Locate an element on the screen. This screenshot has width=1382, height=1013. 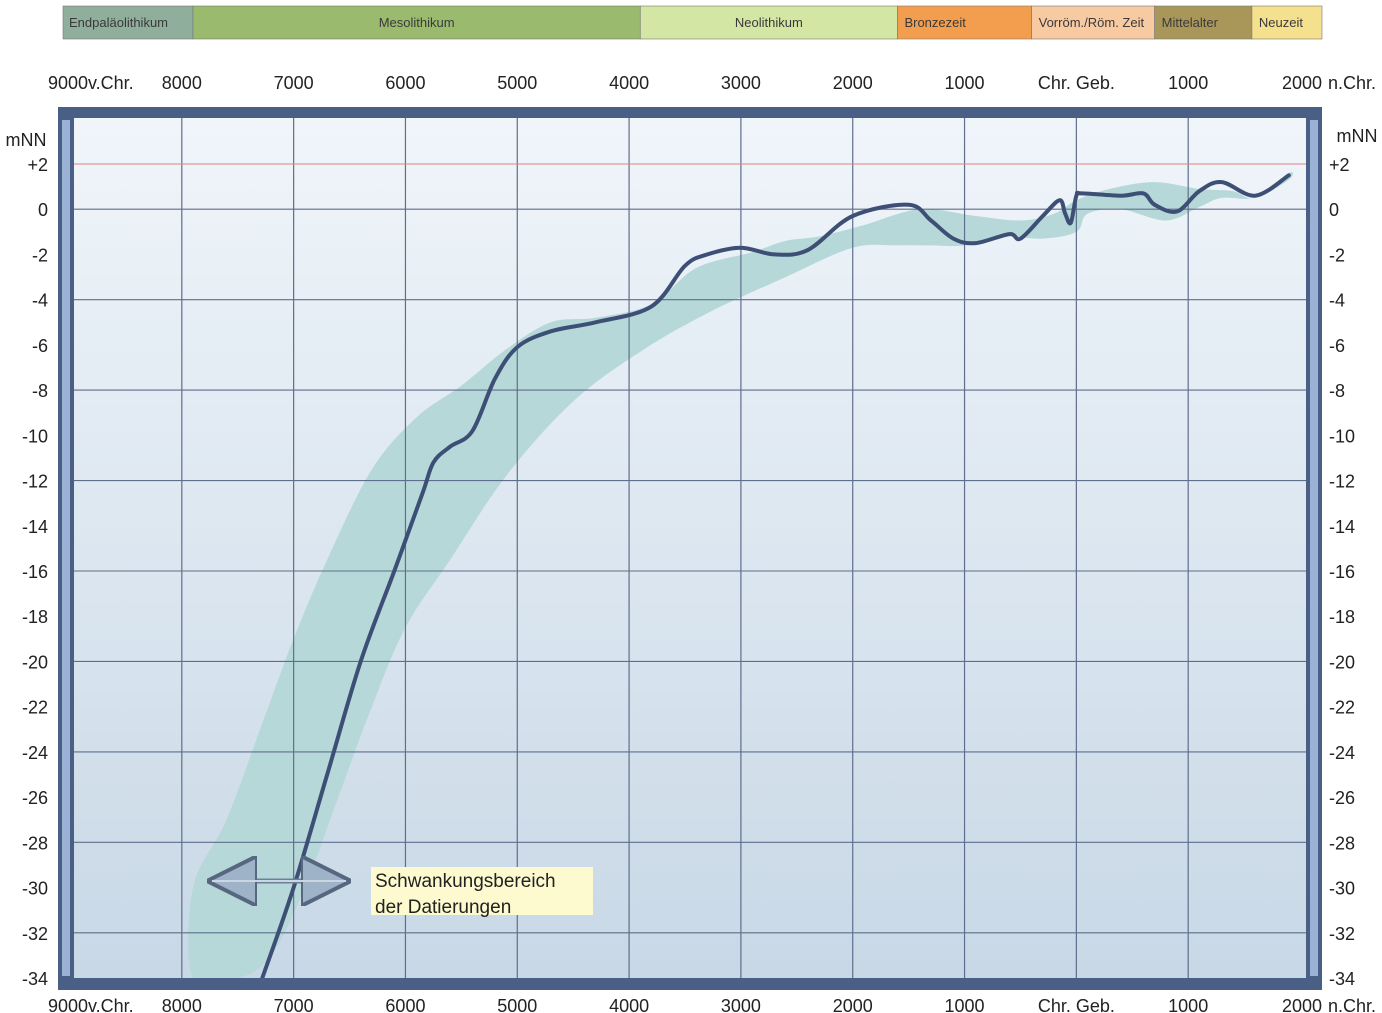
y-tick-right: -4 is located at coordinates (1337, 301).